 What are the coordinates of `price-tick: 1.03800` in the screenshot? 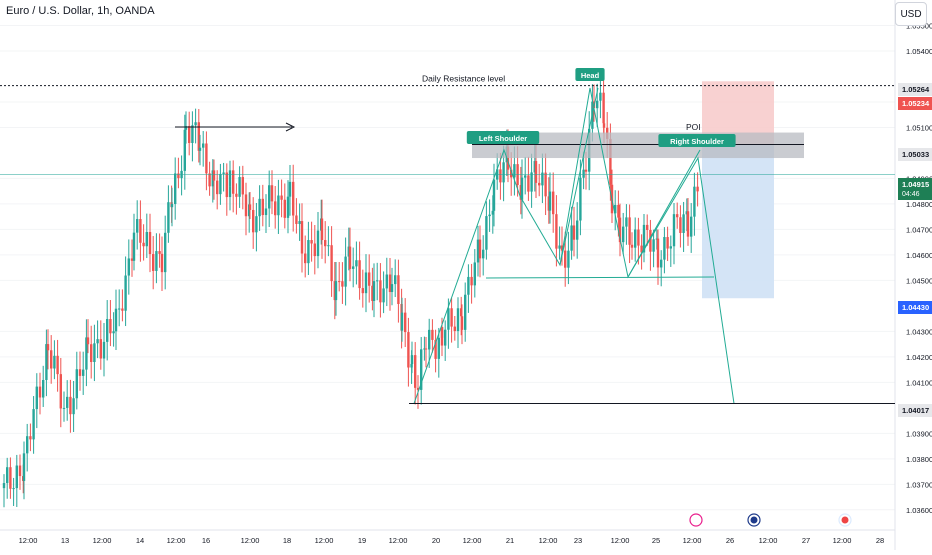 It's located at (919, 459).